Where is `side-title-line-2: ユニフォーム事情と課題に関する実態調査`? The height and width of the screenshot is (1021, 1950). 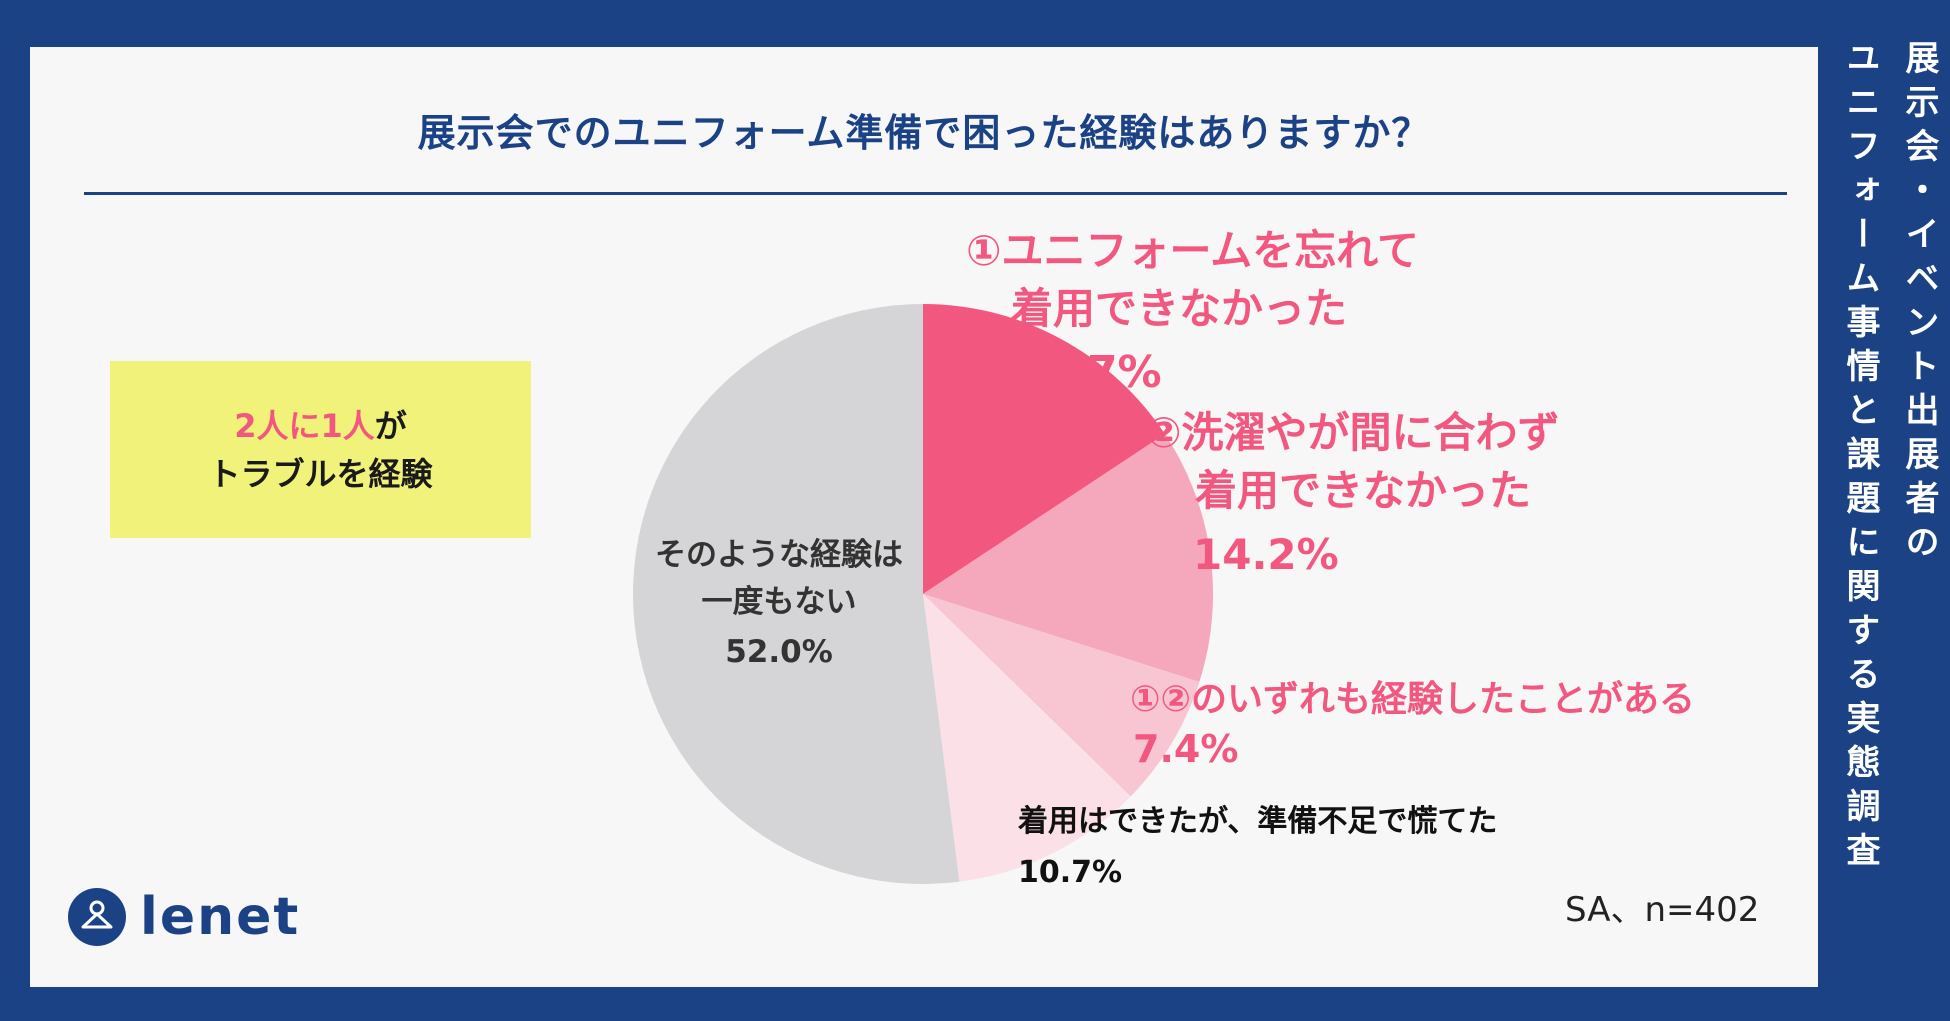
side-title-line-2: ユニフォーム事情と課題に関する実態調査 is located at coordinates (1860, 458).